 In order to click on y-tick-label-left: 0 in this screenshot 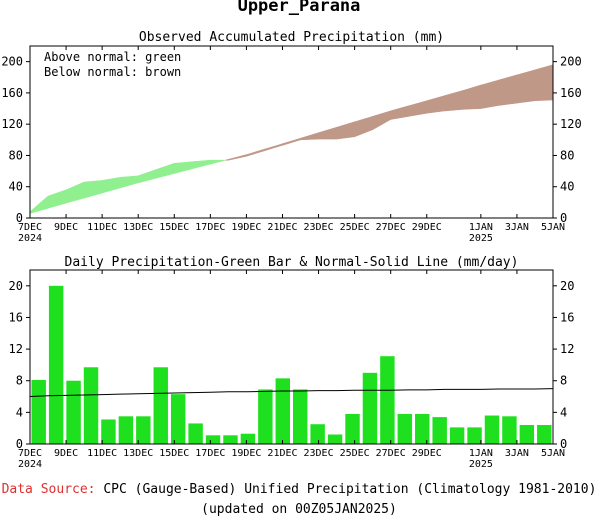, I will do `click(19, 218)`.